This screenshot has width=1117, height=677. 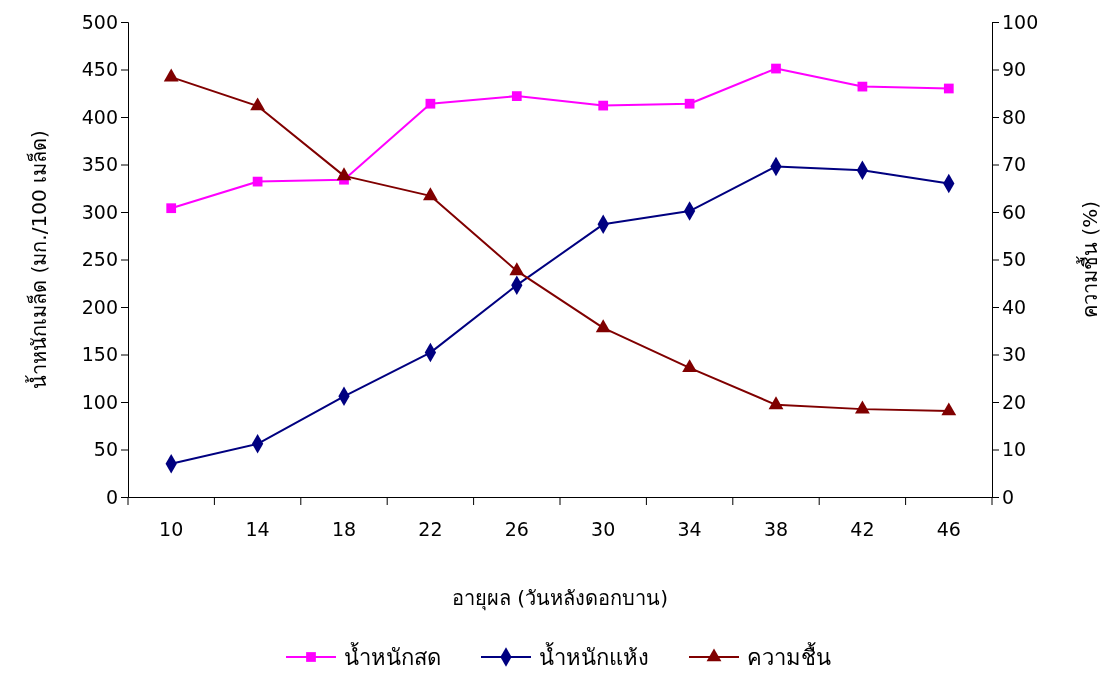 What do you see at coordinates (430, 529) in the screenshot?
I see `x-tick-label: 22` at bounding box center [430, 529].